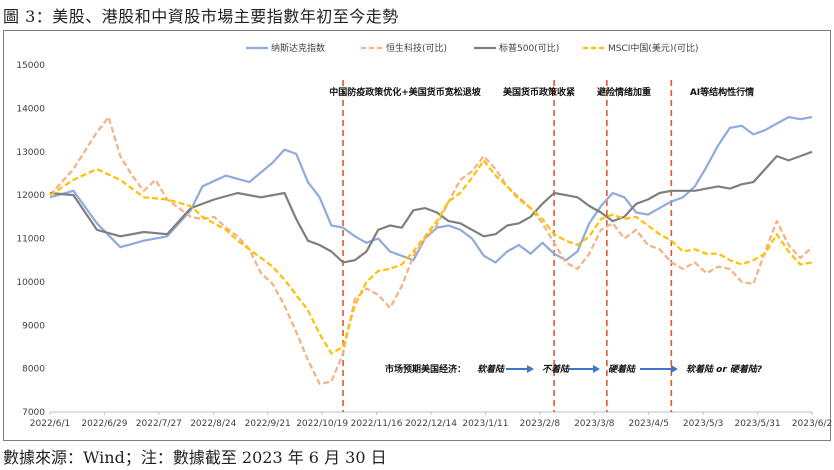 The height and width of the screenshot is (470, 834). Describe the element at coordinates (104, 424) in the screenshot. I see `x-tick-label: 2022/6/29` at that location.